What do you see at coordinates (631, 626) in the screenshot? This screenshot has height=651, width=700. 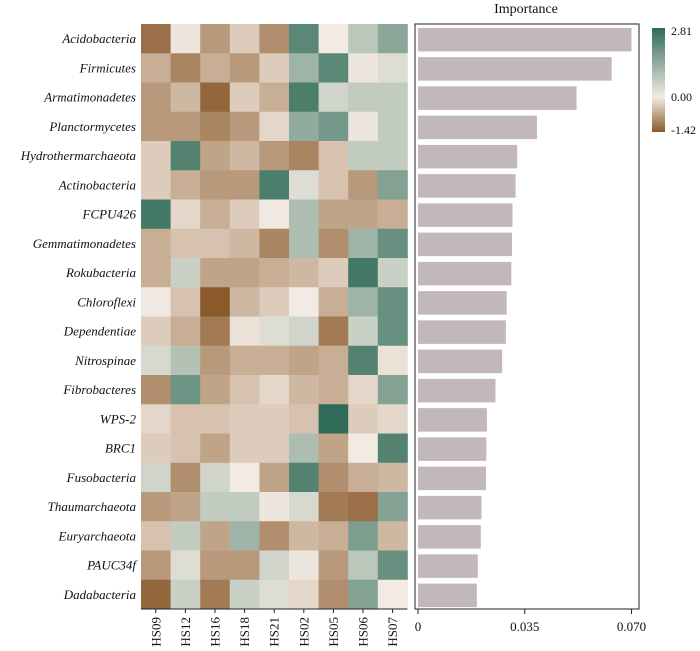 I see `x-tick-label: 0.070` at bounding box center [631, 626].